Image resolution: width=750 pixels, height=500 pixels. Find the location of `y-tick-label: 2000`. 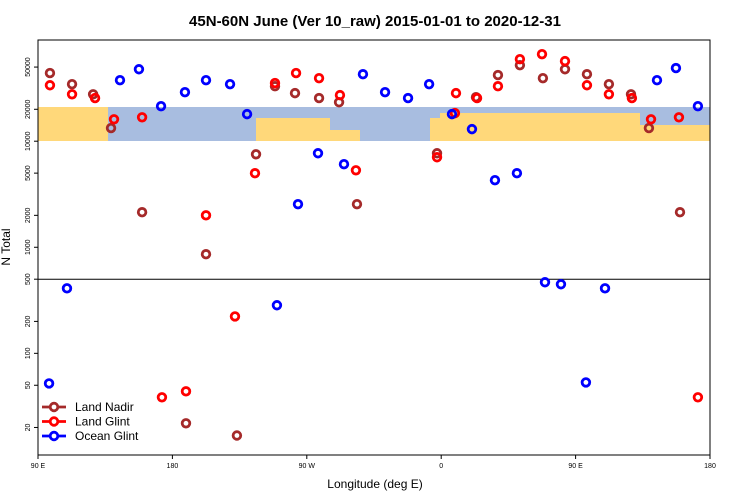

y-tick-label: 2000 is located at coordinates (28, 215).